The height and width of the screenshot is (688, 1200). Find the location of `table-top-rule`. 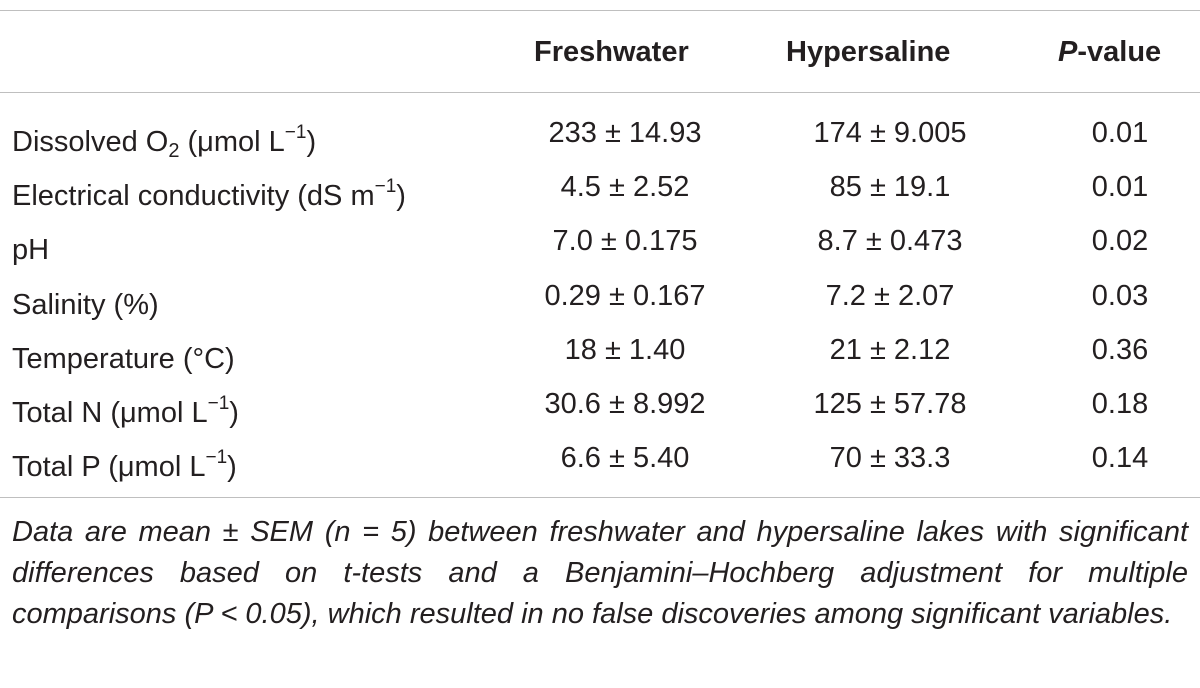

table-top-rule is located at coordinates (600, 10).